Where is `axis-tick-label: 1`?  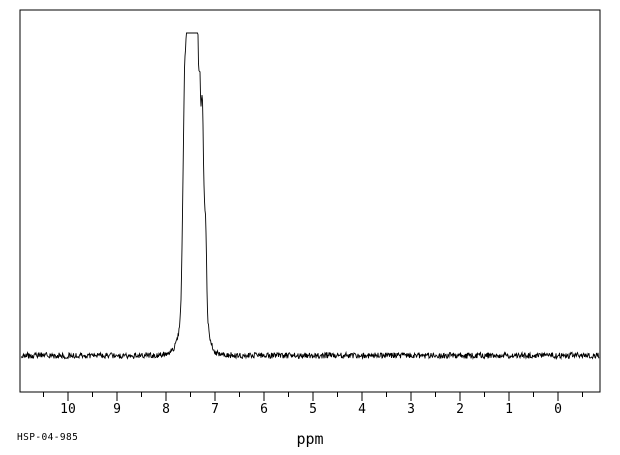
axis-tick-label: 1 is located at coordinates (509, 409).